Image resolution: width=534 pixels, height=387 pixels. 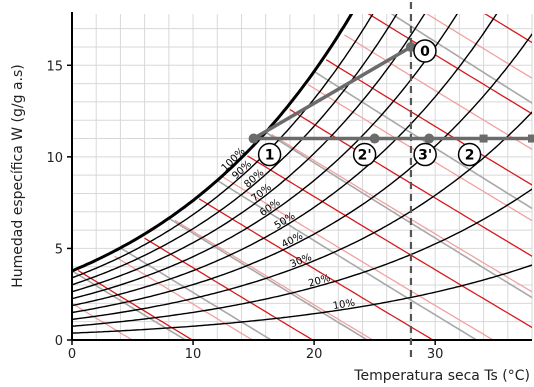 I want to click on state-point-label-3': 3', so click(x=425, y=156).